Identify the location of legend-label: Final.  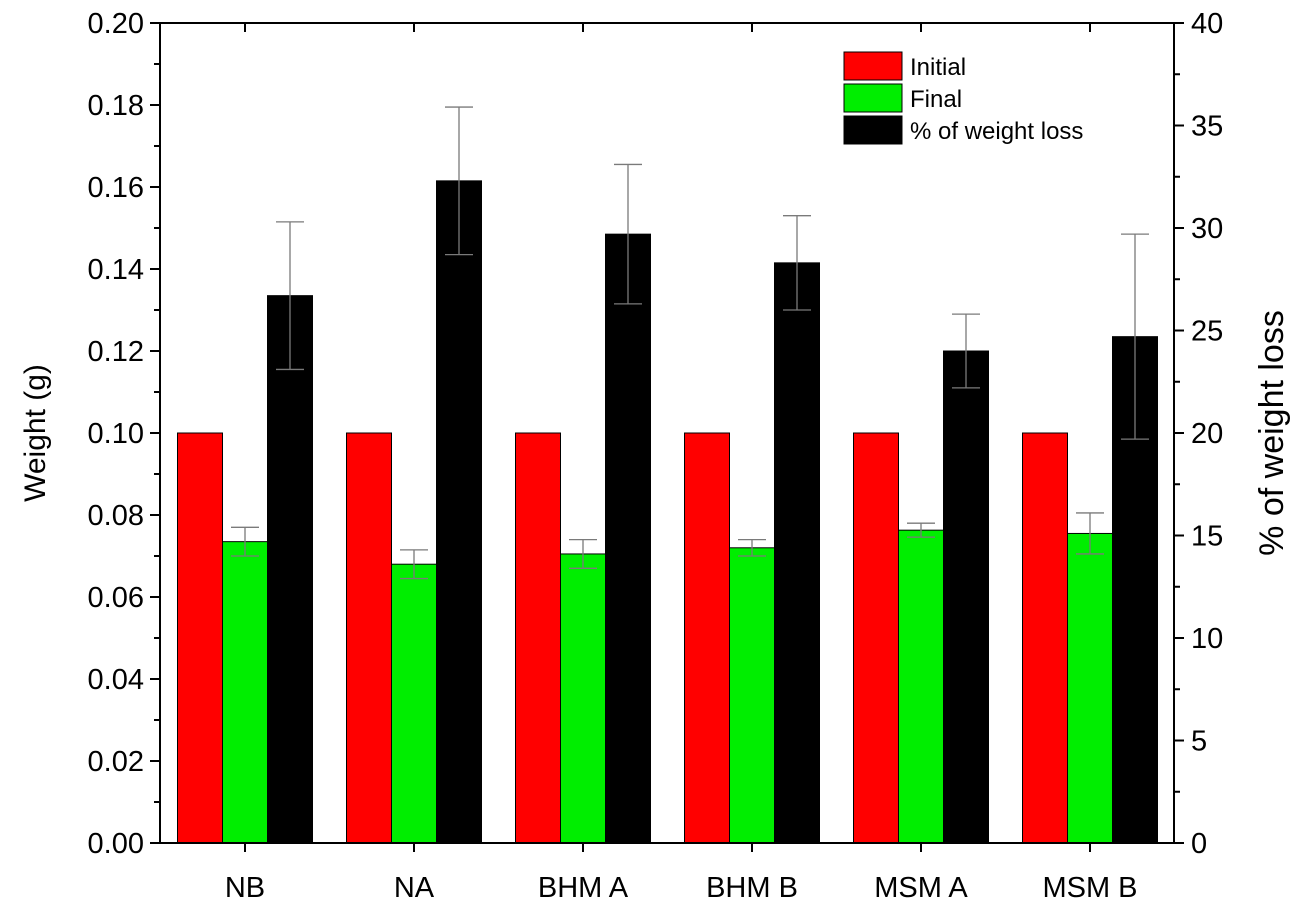
(936, 99).